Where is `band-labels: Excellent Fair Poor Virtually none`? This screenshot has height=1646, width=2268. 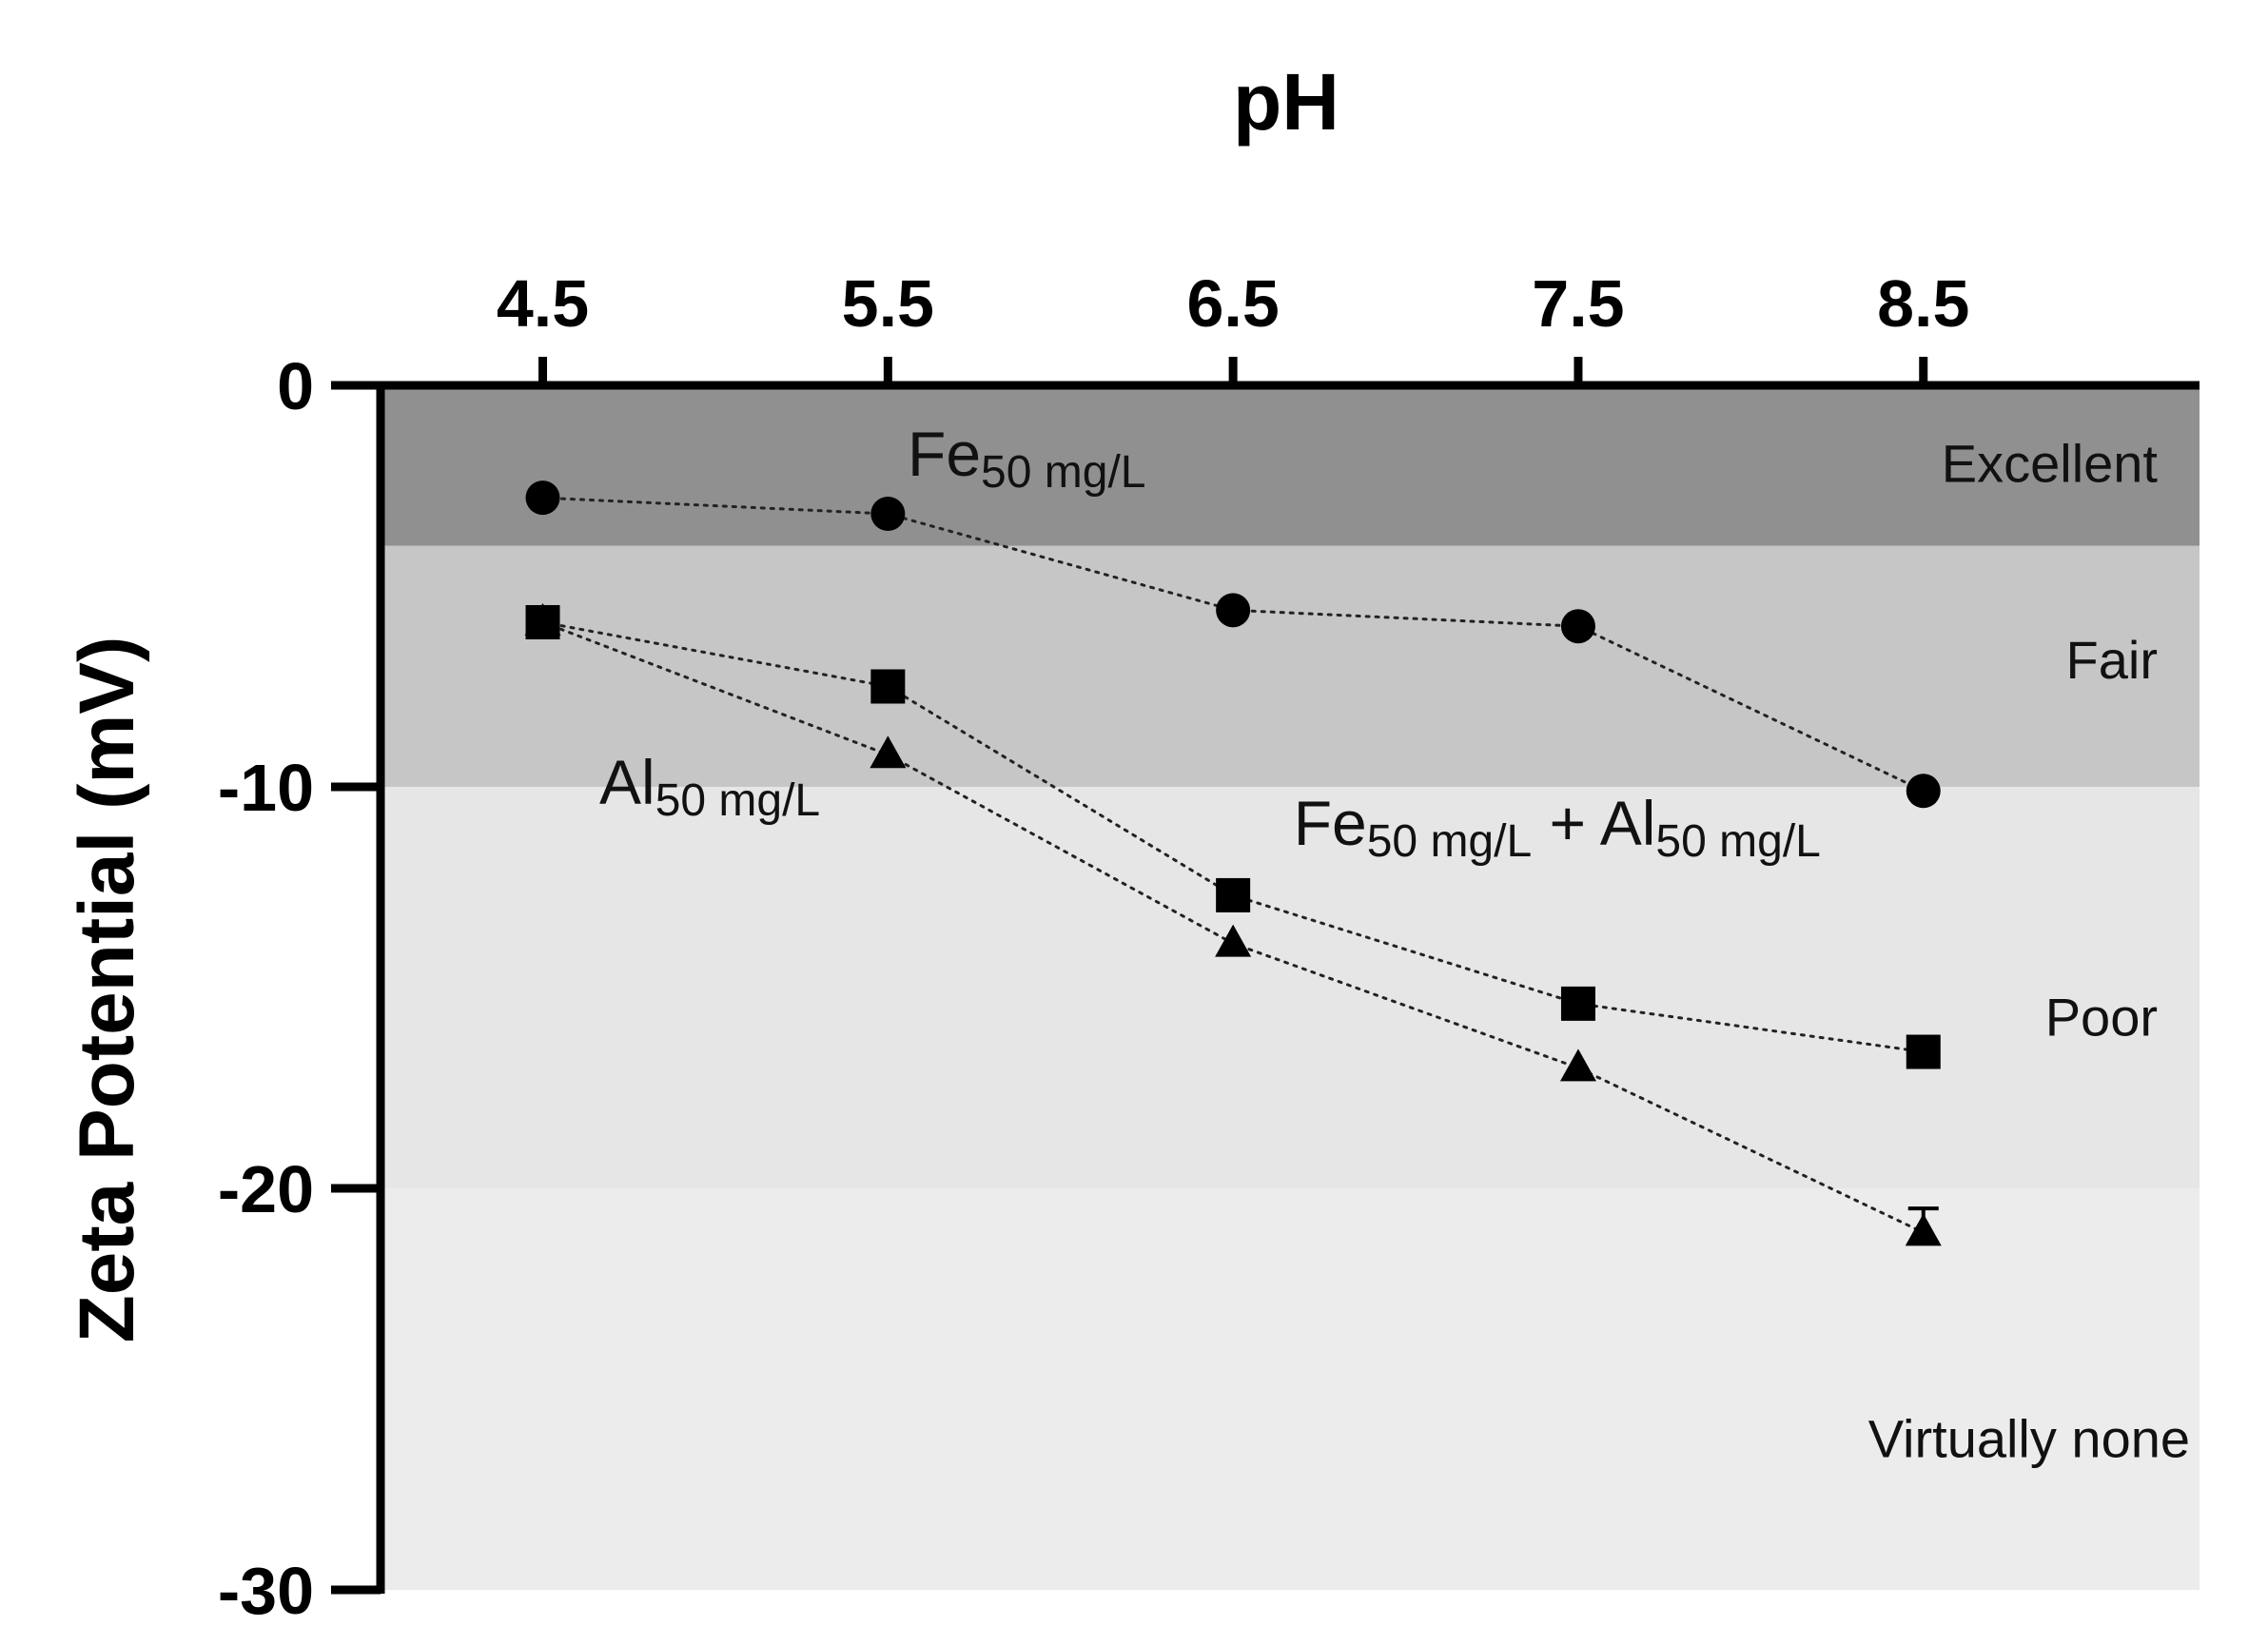 band-labels: Excellent Fair Poor Virtually none is located at coordinates (2029, 950).